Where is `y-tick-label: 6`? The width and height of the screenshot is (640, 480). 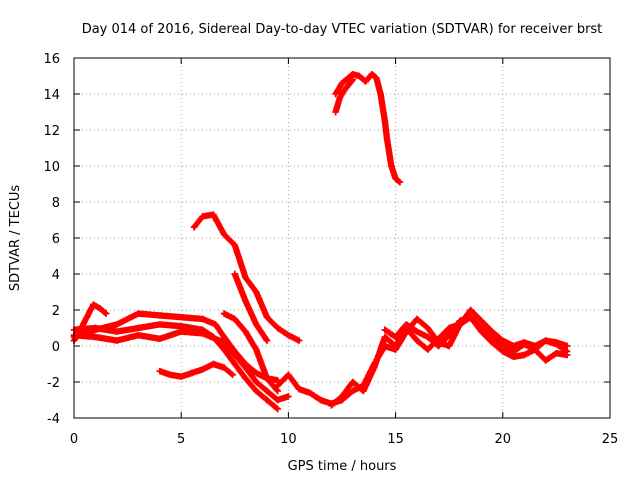
y-tick-label: 6 is located at coordinates (56, 239).